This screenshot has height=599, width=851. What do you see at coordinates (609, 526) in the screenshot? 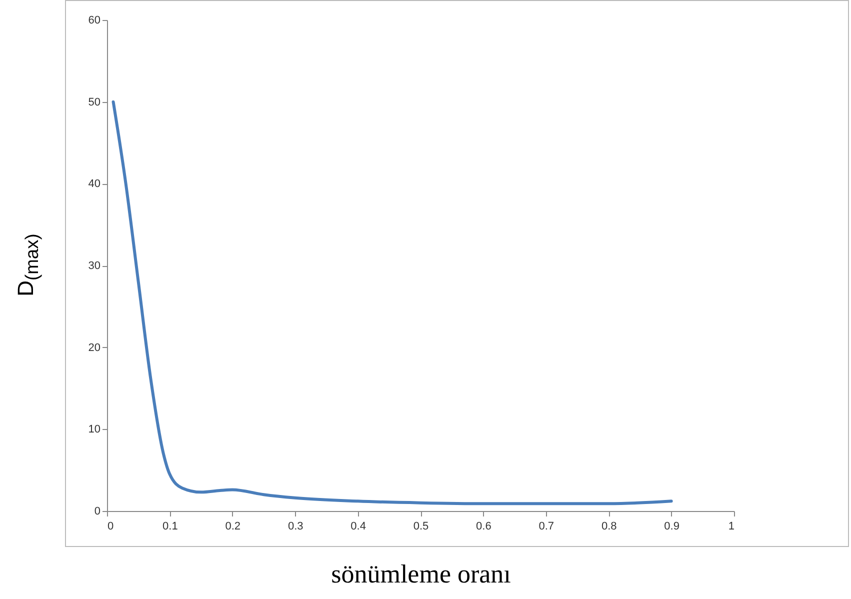
I see `x-tick-label: 0.8` at bounding box center [609, 526].